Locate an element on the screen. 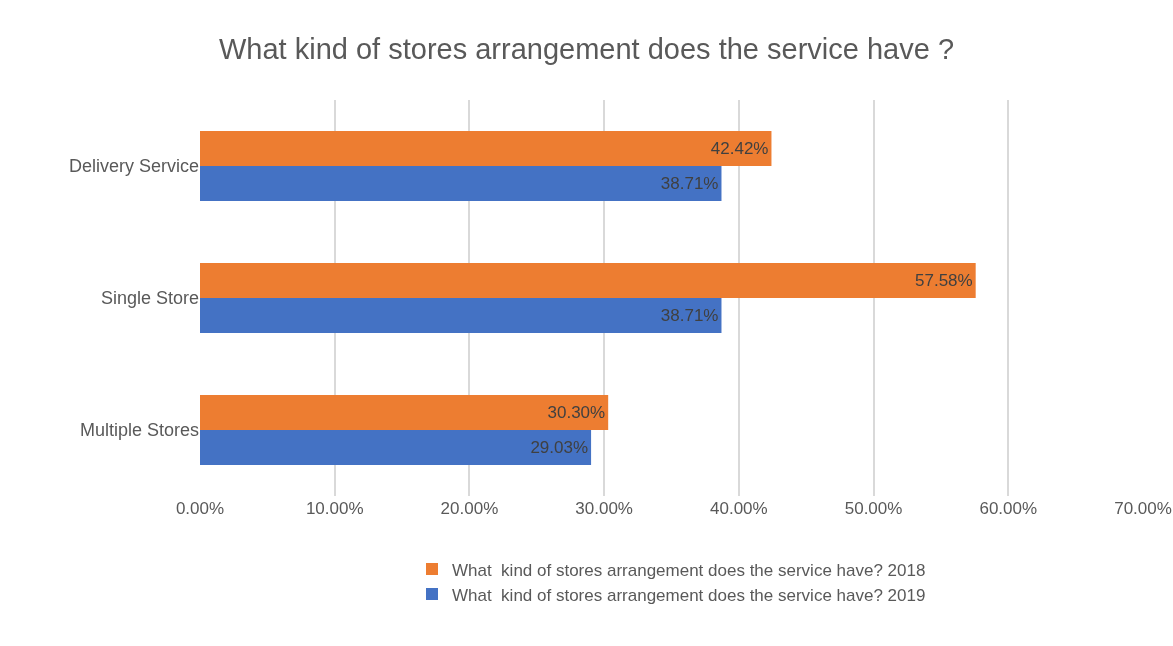 This screenshot has width=1173, height=646. x-tick-label: 20.00% is located at coordinates (469, 508).